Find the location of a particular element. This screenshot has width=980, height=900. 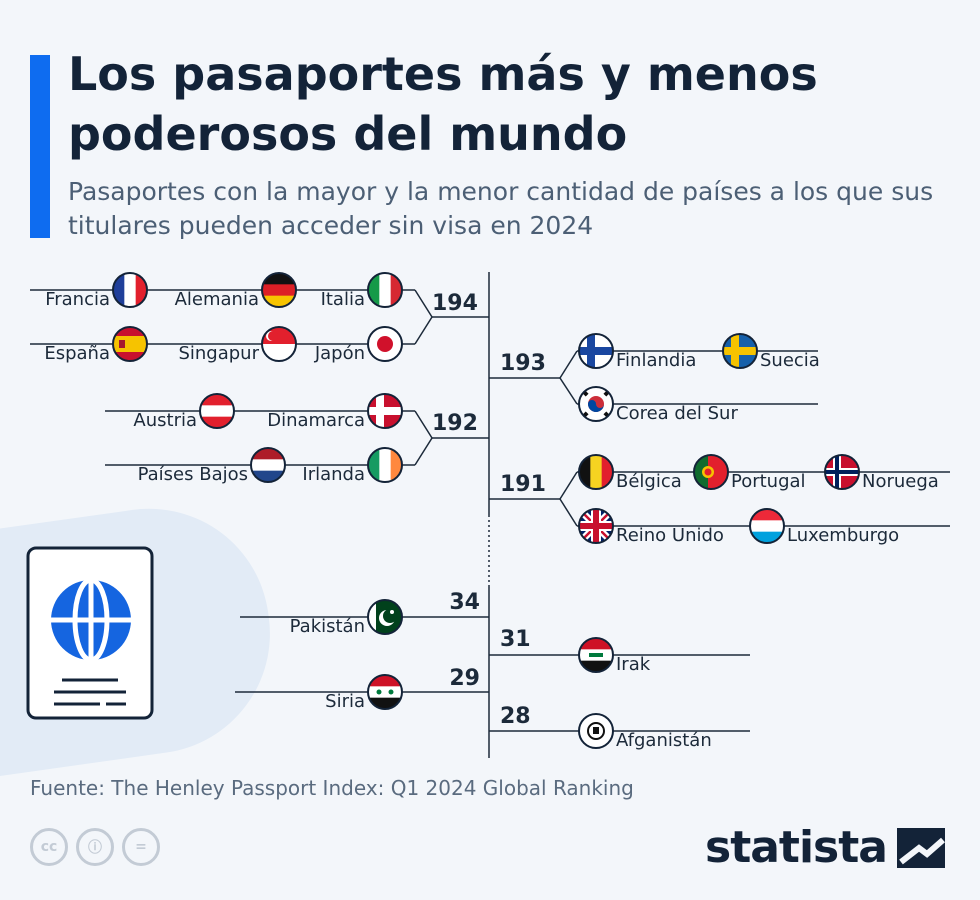

flag-luxemburgo-icon is located at coordinates (767, 526).